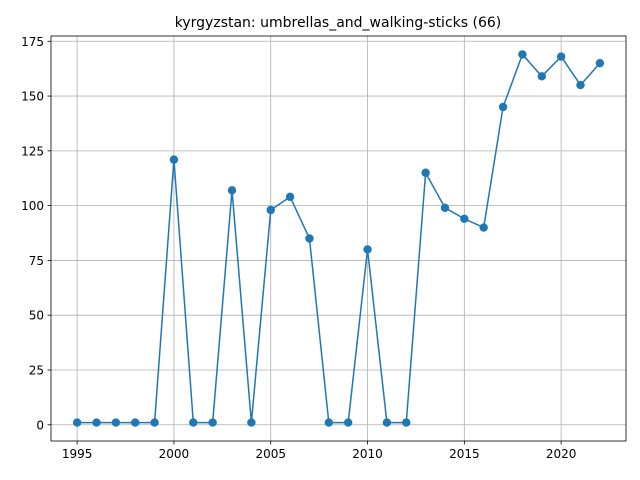 Image resolution: width=640 pixels, height=480 pixels. What do you see at coordinates (32, 206) in the screenshot?
I see `y-tick-label: 100` at bounding box center [32, 206].